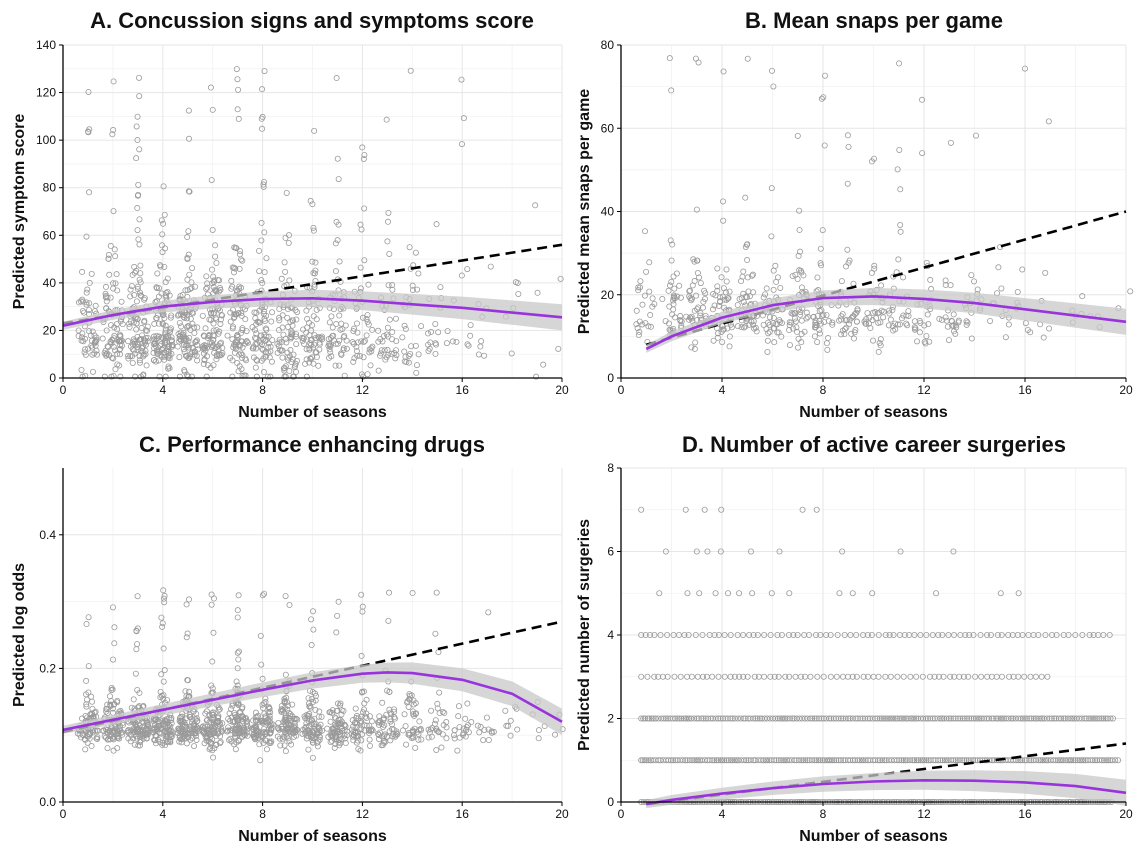 Image resolution: width=1135 pixels, height=843 pixels. I want to click on y-tick-label: 40, so click(50, 283).